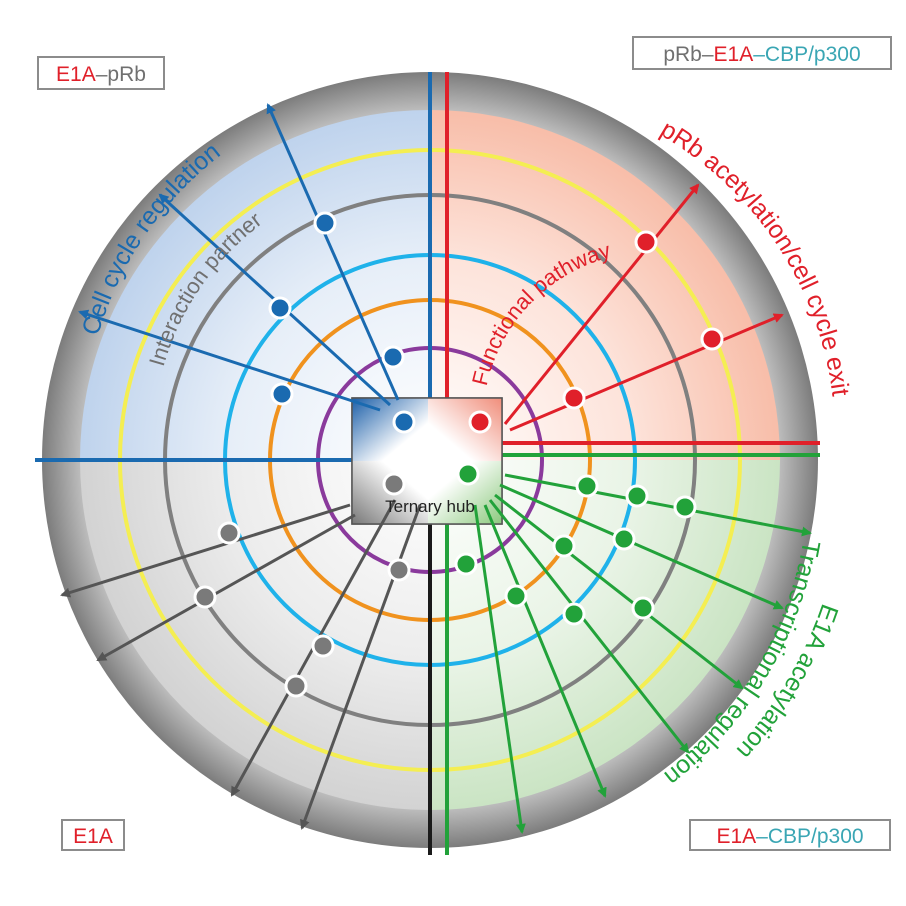 This screenshot has width=906, height=906. I want to click on corner-label-prb-e1a-cbp: pRb–E1A–CBP/p300, so click(762, 53).